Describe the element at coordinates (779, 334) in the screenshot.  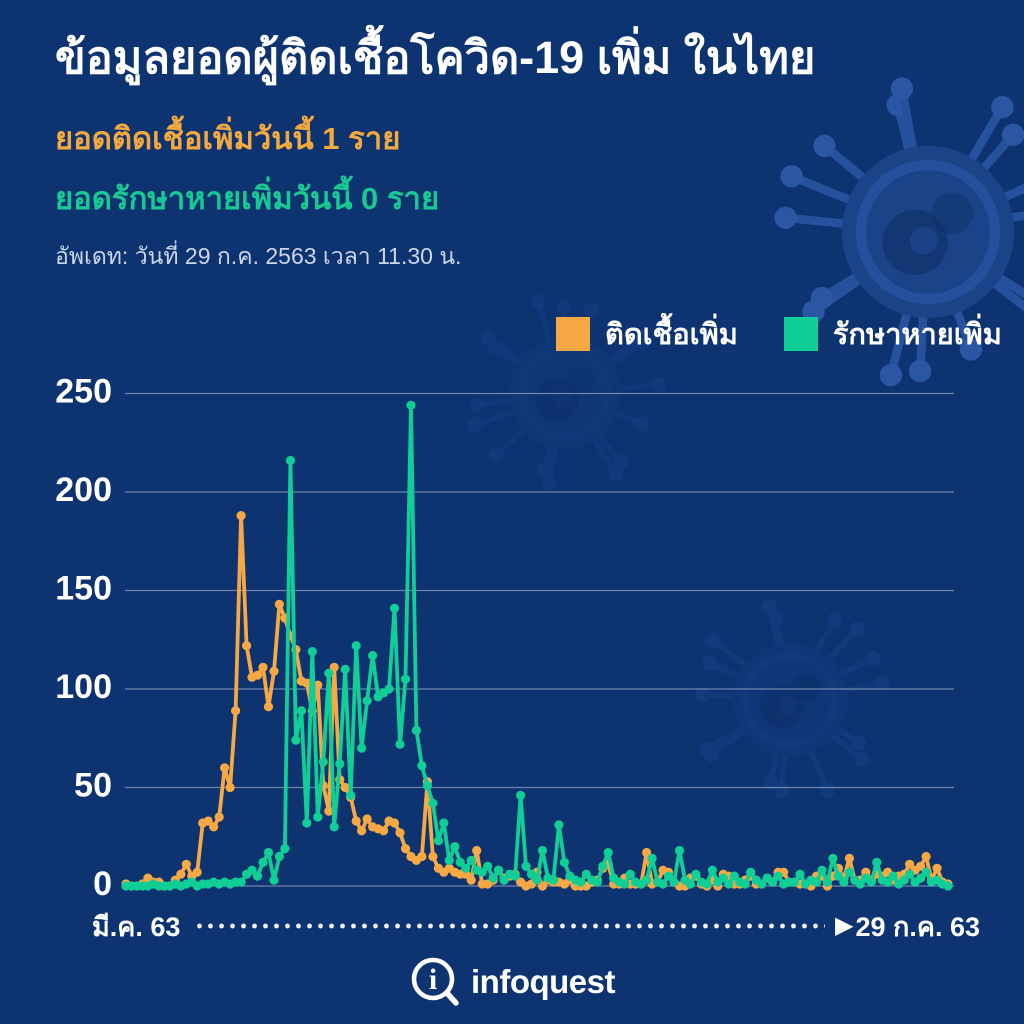
I see `chart-legend: ติดเชื้อเพิ่ม รักษาหายเพิ่ม` at that location.